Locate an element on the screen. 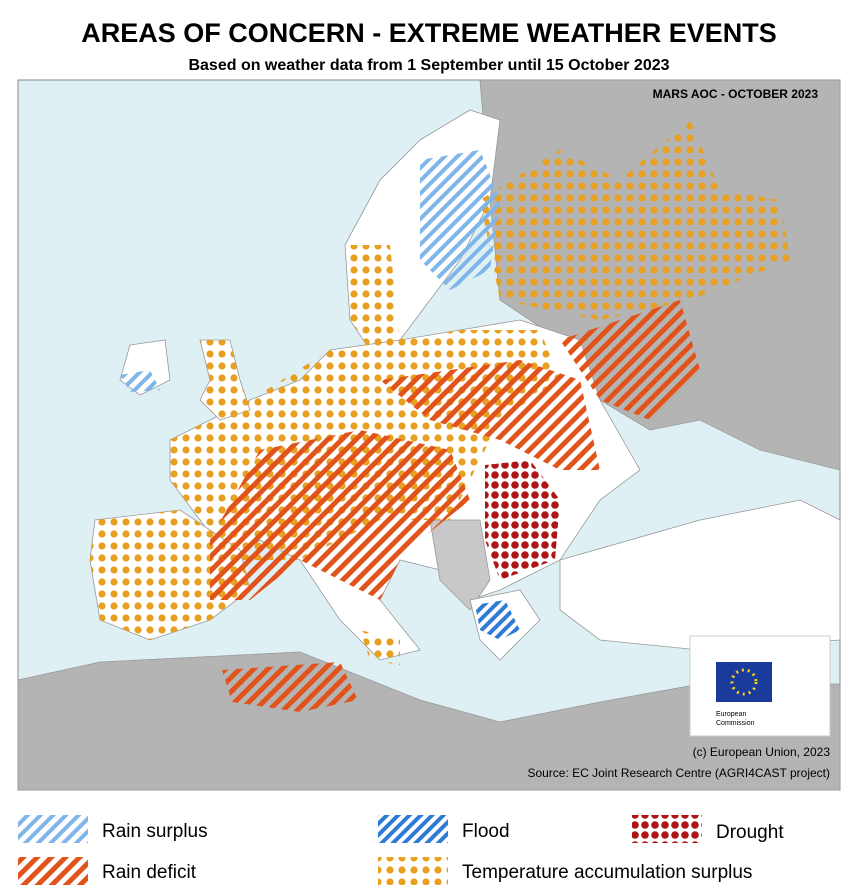 Image resolution: width=858 pixels, height=893 pixels. balkans is located at coordinates (460, 565).